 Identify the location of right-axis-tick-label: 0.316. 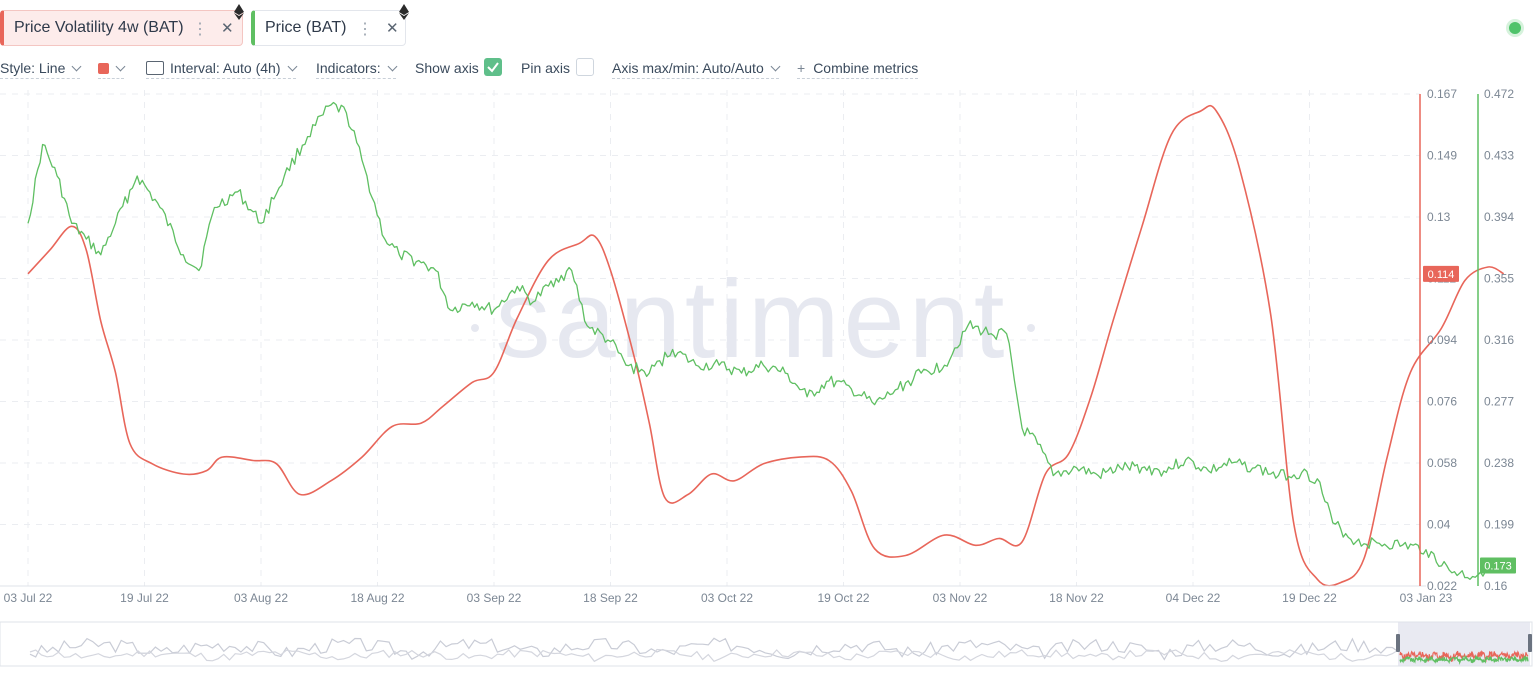
(1499, 340).